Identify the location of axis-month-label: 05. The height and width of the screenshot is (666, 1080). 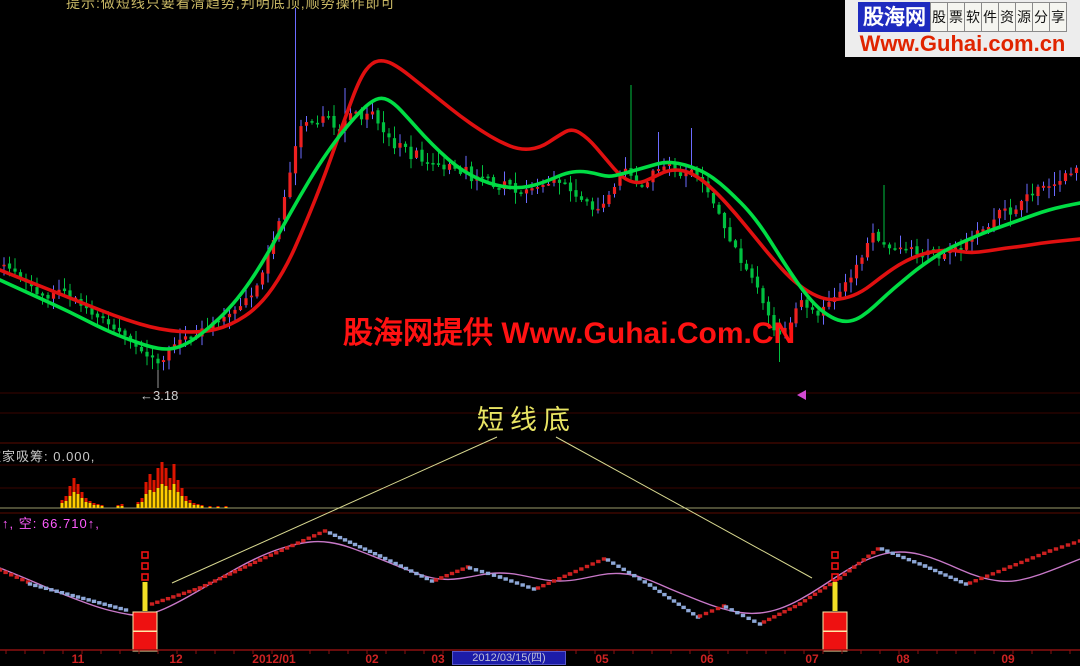
(602, 659).